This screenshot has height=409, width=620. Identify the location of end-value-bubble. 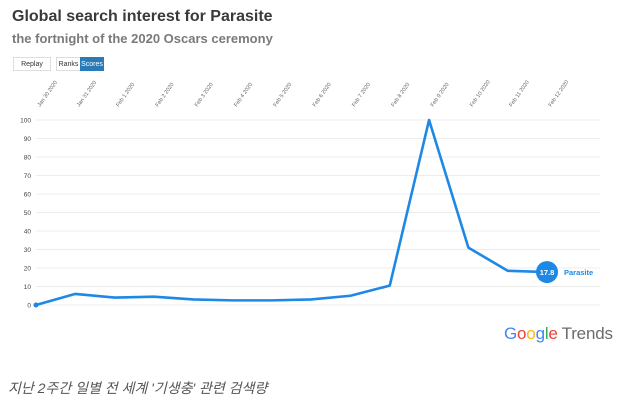
(547, 272).